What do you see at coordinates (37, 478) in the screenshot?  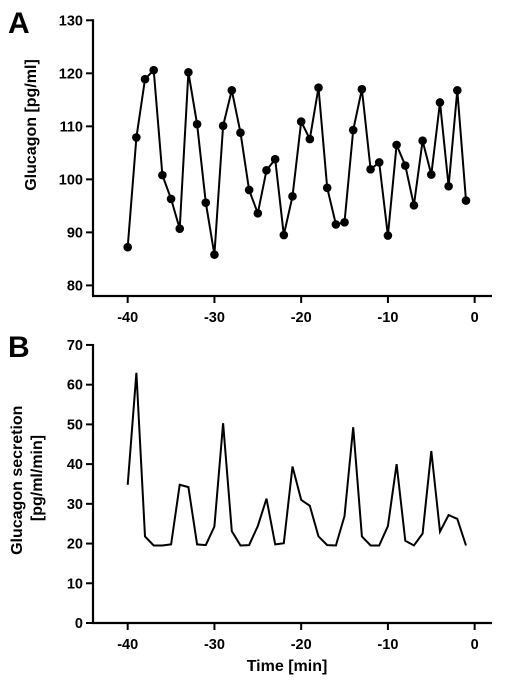 I see `panel-b-y-axis-title-line-2: [pg/ml/min]` at bounding box center [37, 478].